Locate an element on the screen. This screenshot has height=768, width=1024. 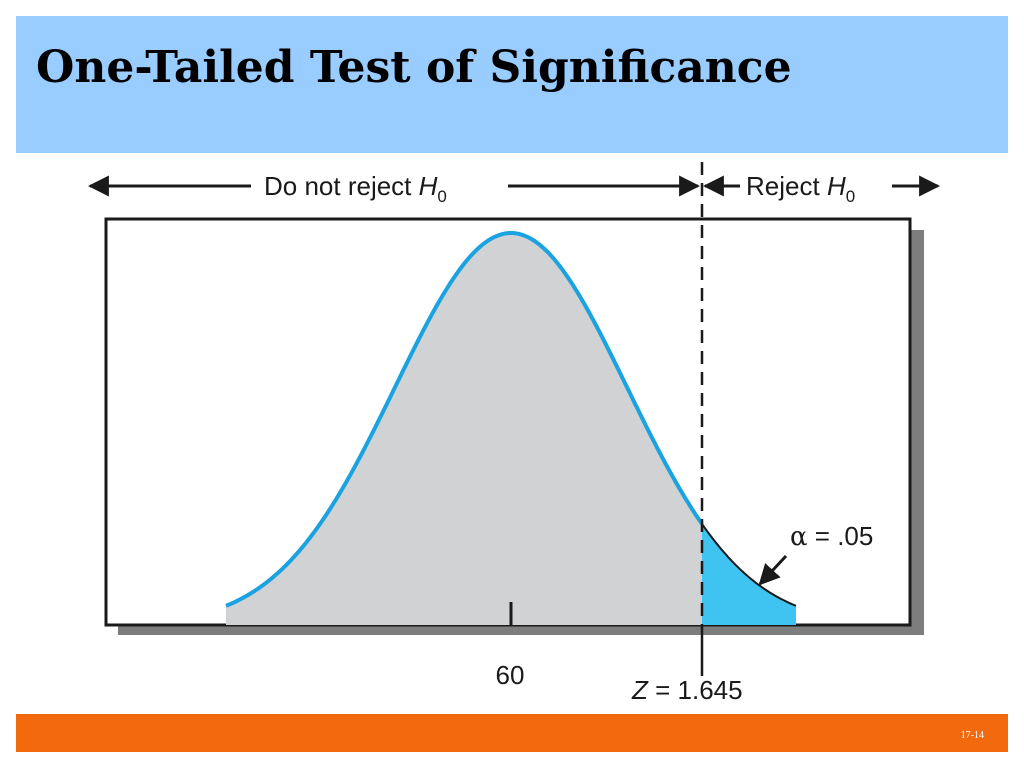
reject-region-arrow: Reject H0 is located at coordinates (821, 188).